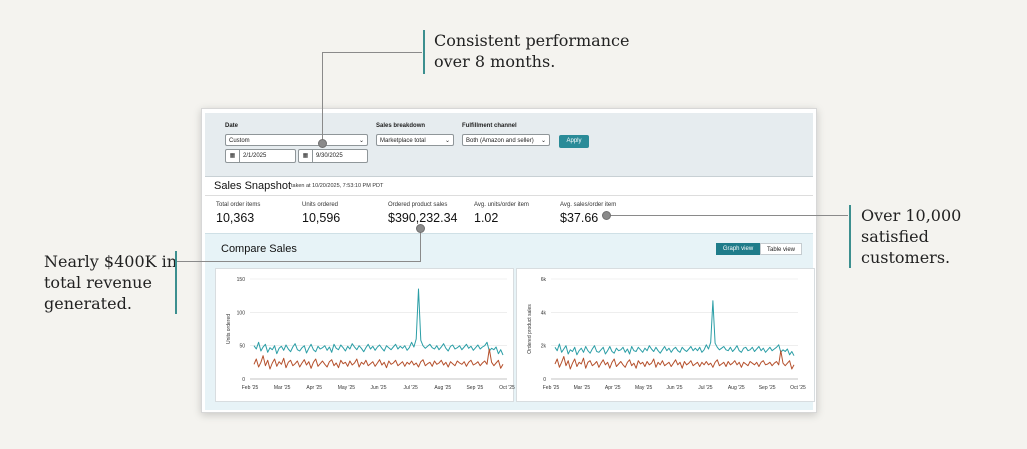 Image resolution: width=1027 pixels, height=449 pixels. What do you see at coordinates (588, 205) in the screenshot?
I see `metric-label: Avg. sales/order item` at bounding box center [588, 205].